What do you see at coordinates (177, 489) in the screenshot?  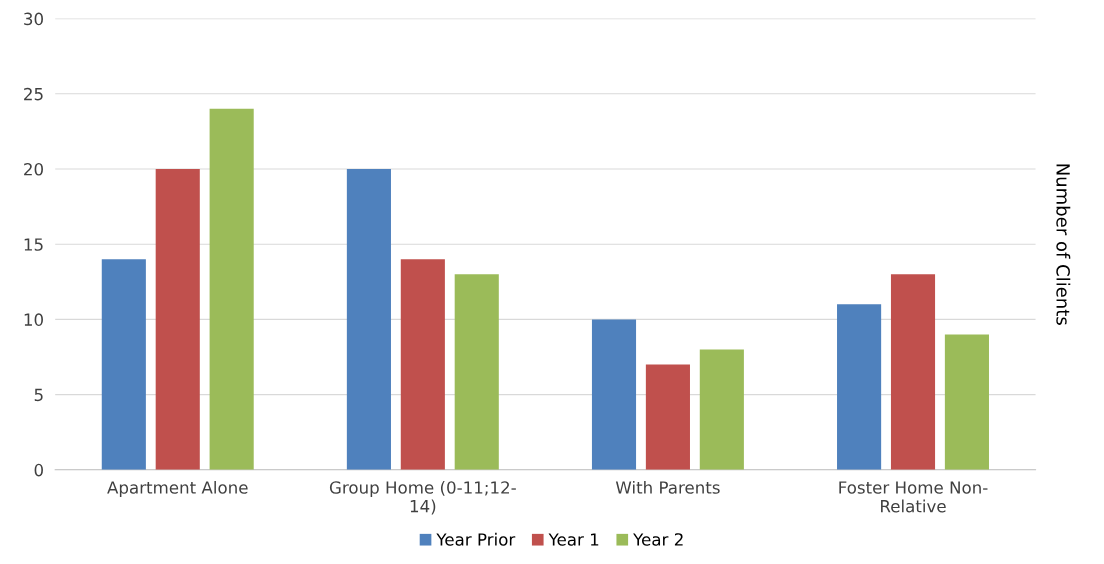 I see `x-tick-label: Apartment Alone` at bounding box center [177, 489].